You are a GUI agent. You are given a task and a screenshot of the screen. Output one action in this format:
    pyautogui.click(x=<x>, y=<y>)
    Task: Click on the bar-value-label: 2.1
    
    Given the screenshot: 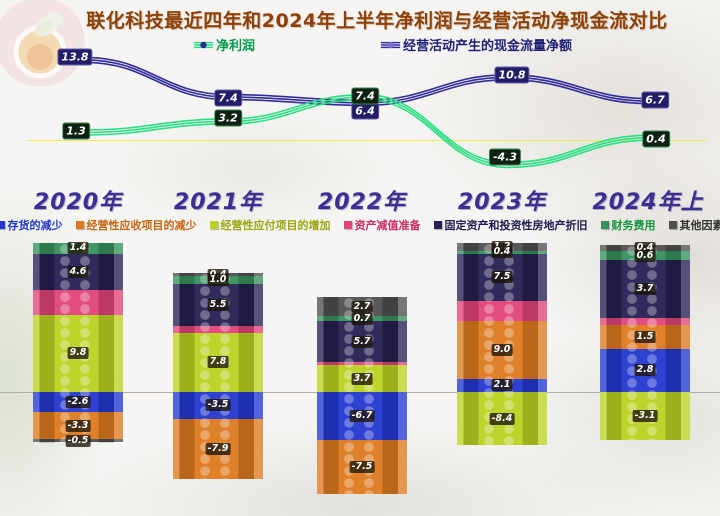 What is the action you would take?
    pyautogui.click(x=502, y=385)
    